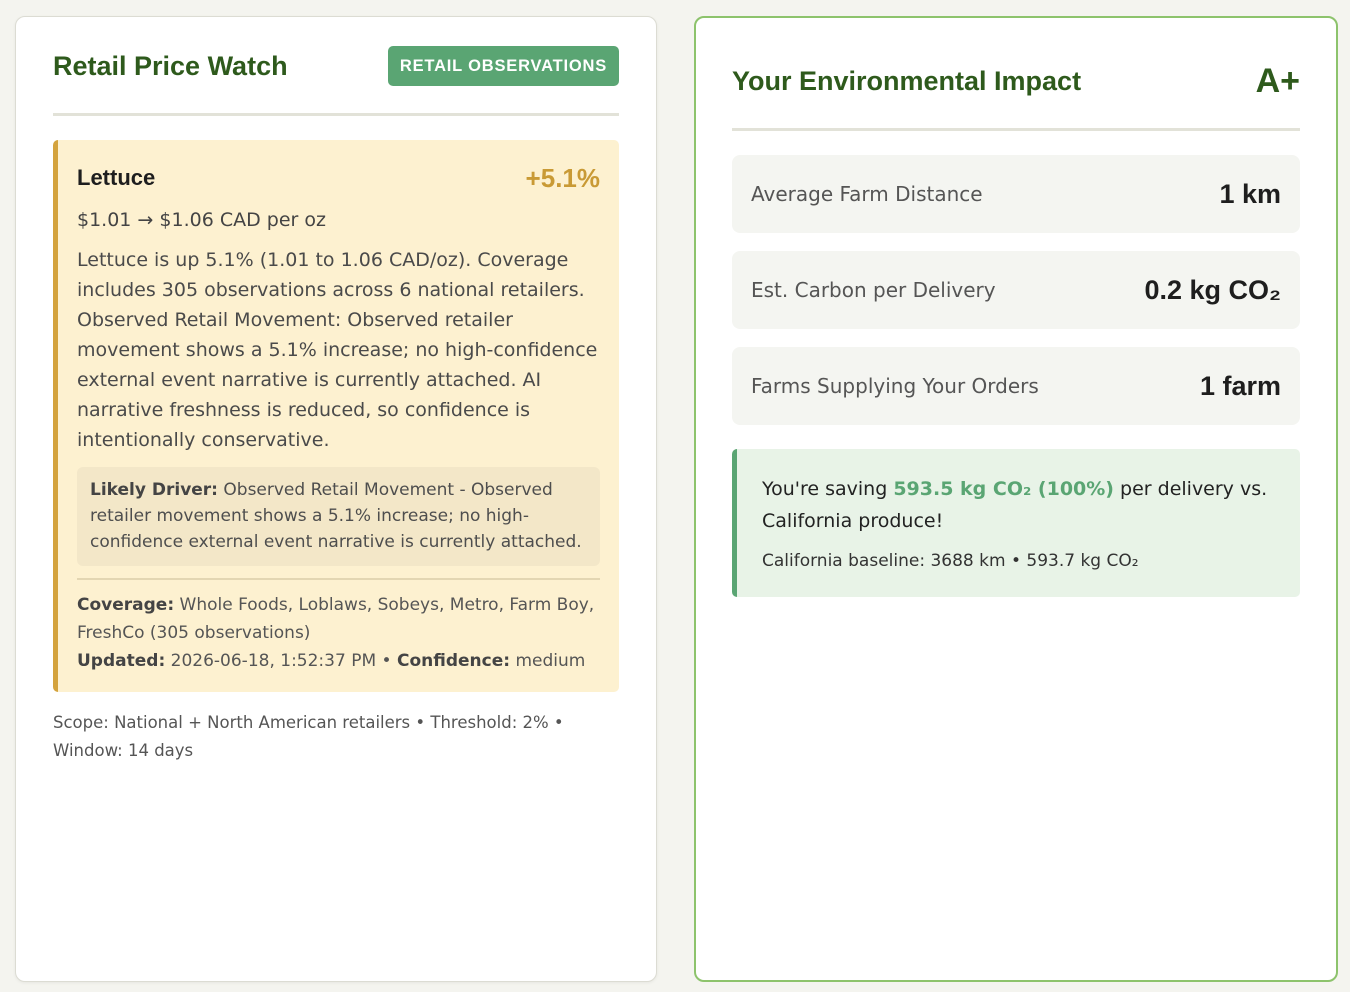  Describe the element at coordinates (170, 65) in the screenshot. I see `retail-card-title: Retail Price Watch` at that location.